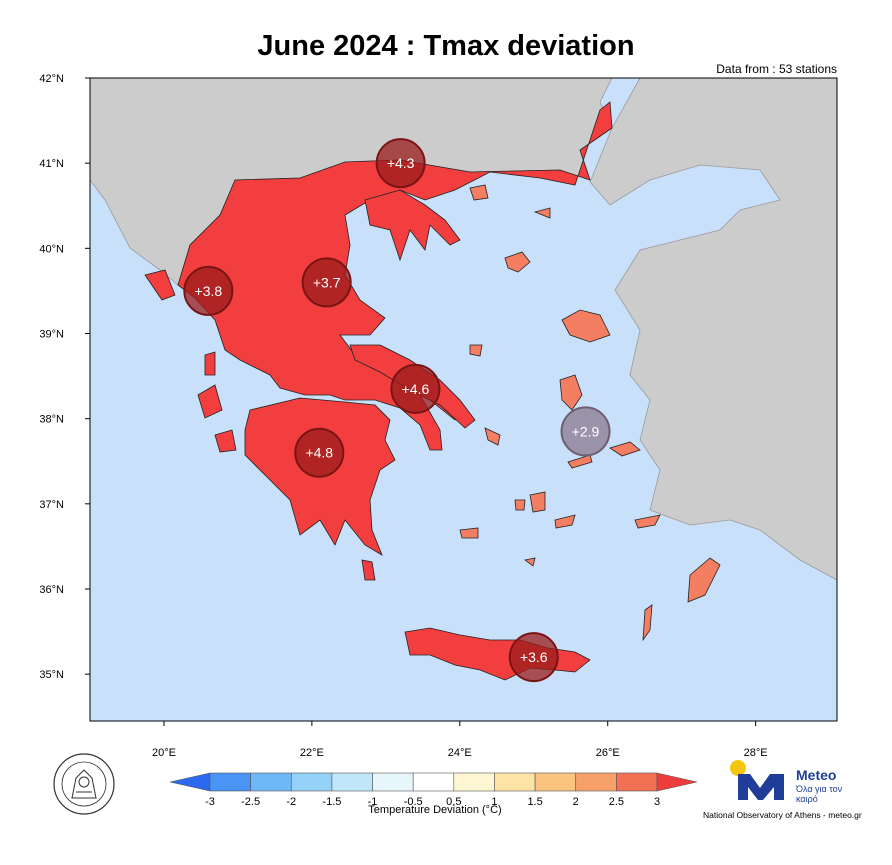 Image resolution: width=892 pixels, height=865 pixels. Describe the element at coordinates (412, 225) in the screenshot. I see `chalkidiki` at that location.